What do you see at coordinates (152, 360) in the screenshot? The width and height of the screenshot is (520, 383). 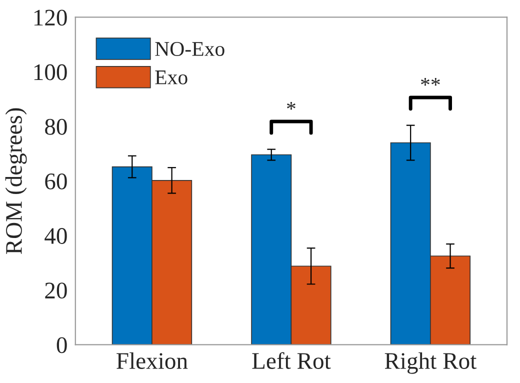 I see `x-tick-label: Flexion` at bounding box center [152, 360].